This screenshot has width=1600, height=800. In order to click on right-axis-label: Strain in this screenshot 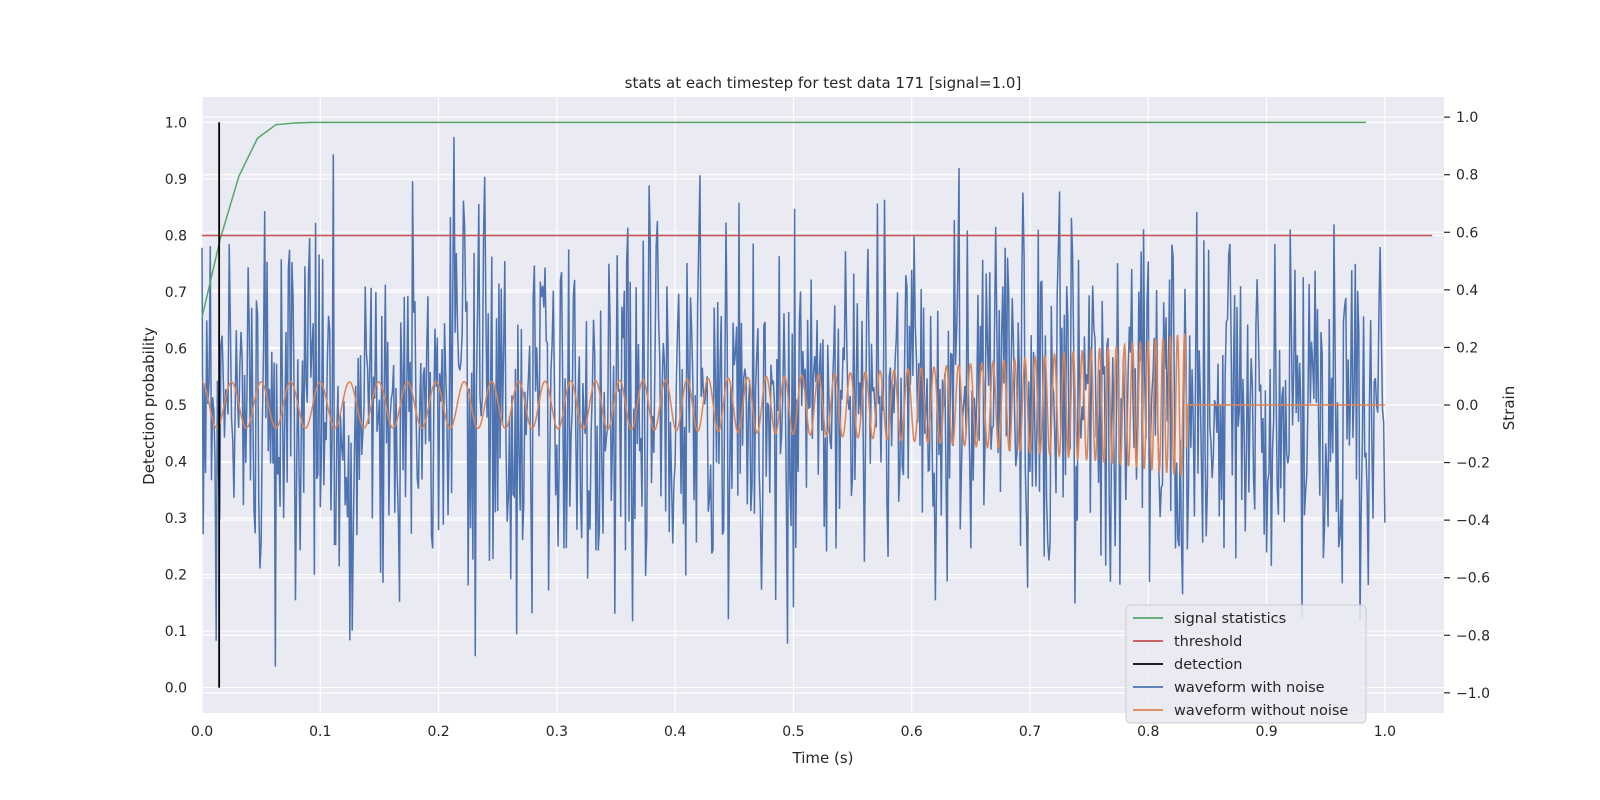, I will do `click(1509, 408)`.